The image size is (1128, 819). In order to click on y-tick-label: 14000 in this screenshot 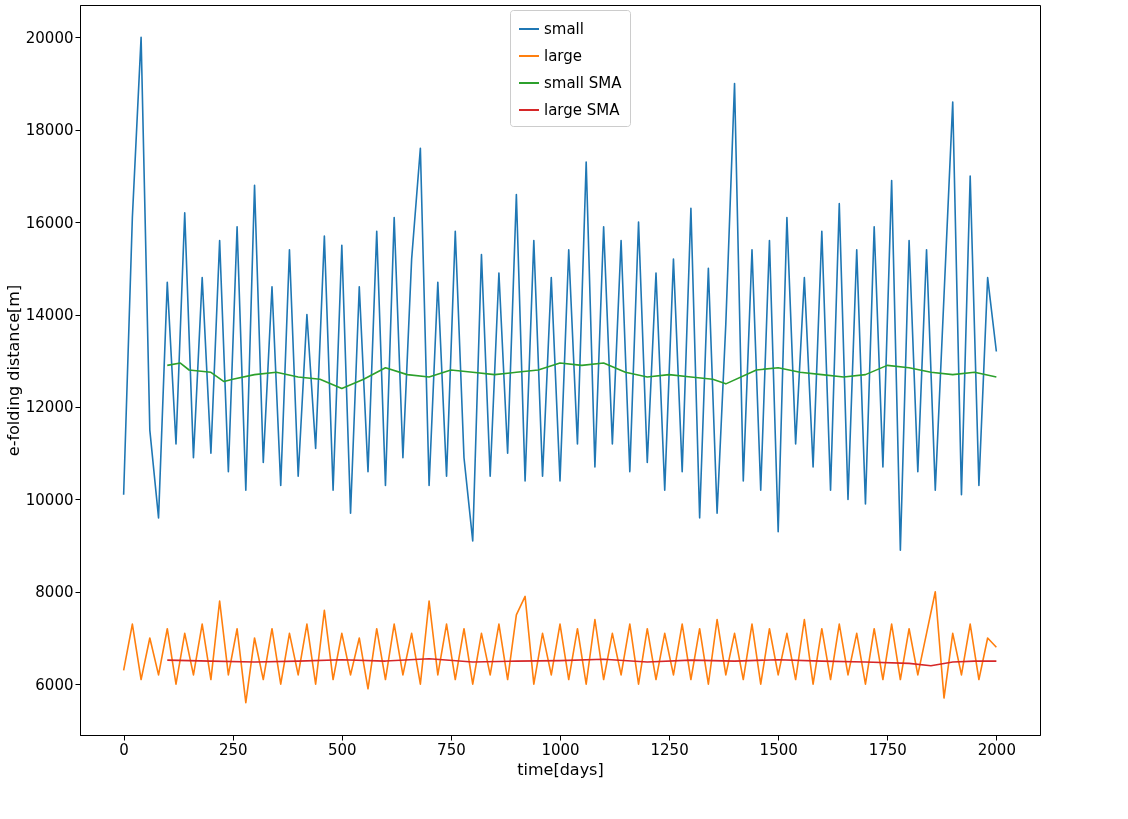, I will do `click(49, 315)`.